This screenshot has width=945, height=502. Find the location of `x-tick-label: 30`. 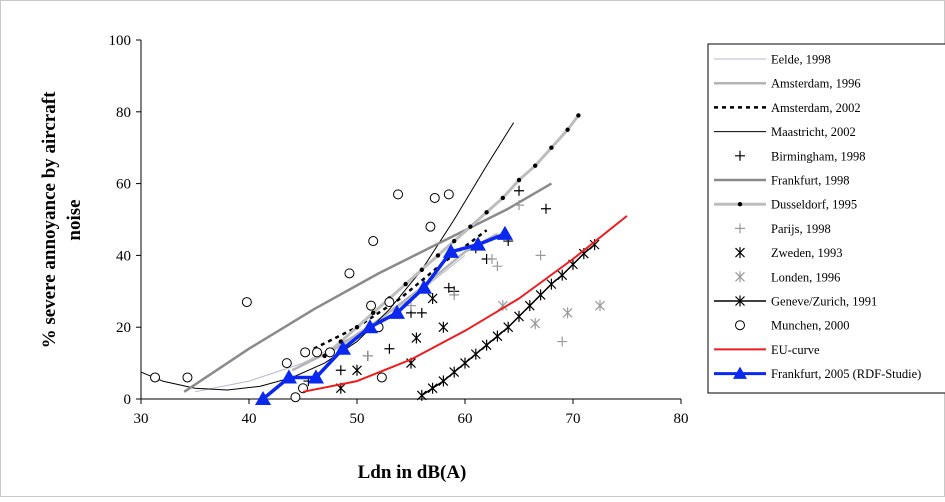

x-tick-label: 30 is located at coordinates (141, 419).